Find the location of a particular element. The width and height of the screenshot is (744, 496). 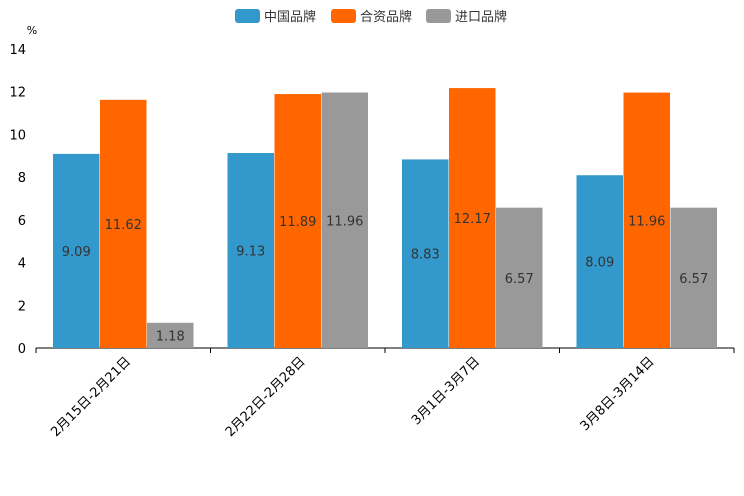

data-label-3-1: 8.83 is located at coordinates (425, 255).